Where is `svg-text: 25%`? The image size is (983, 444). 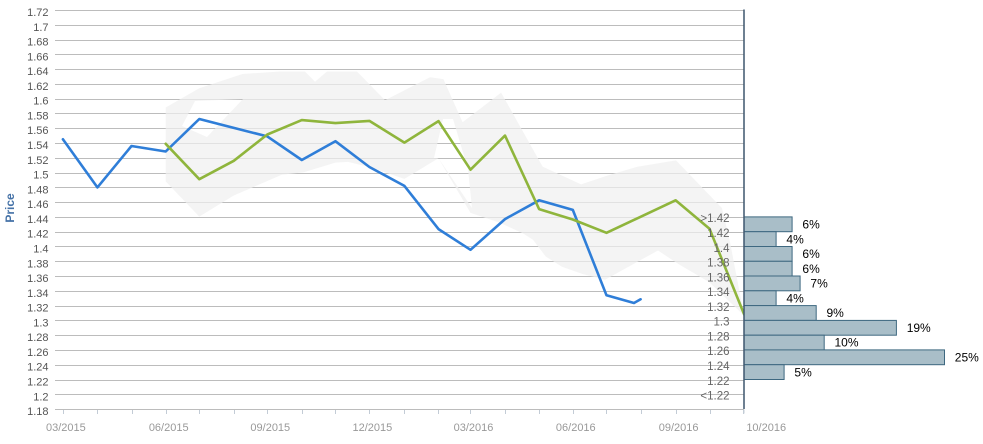
svg-text: 25% is located at coordinates (967, 358).